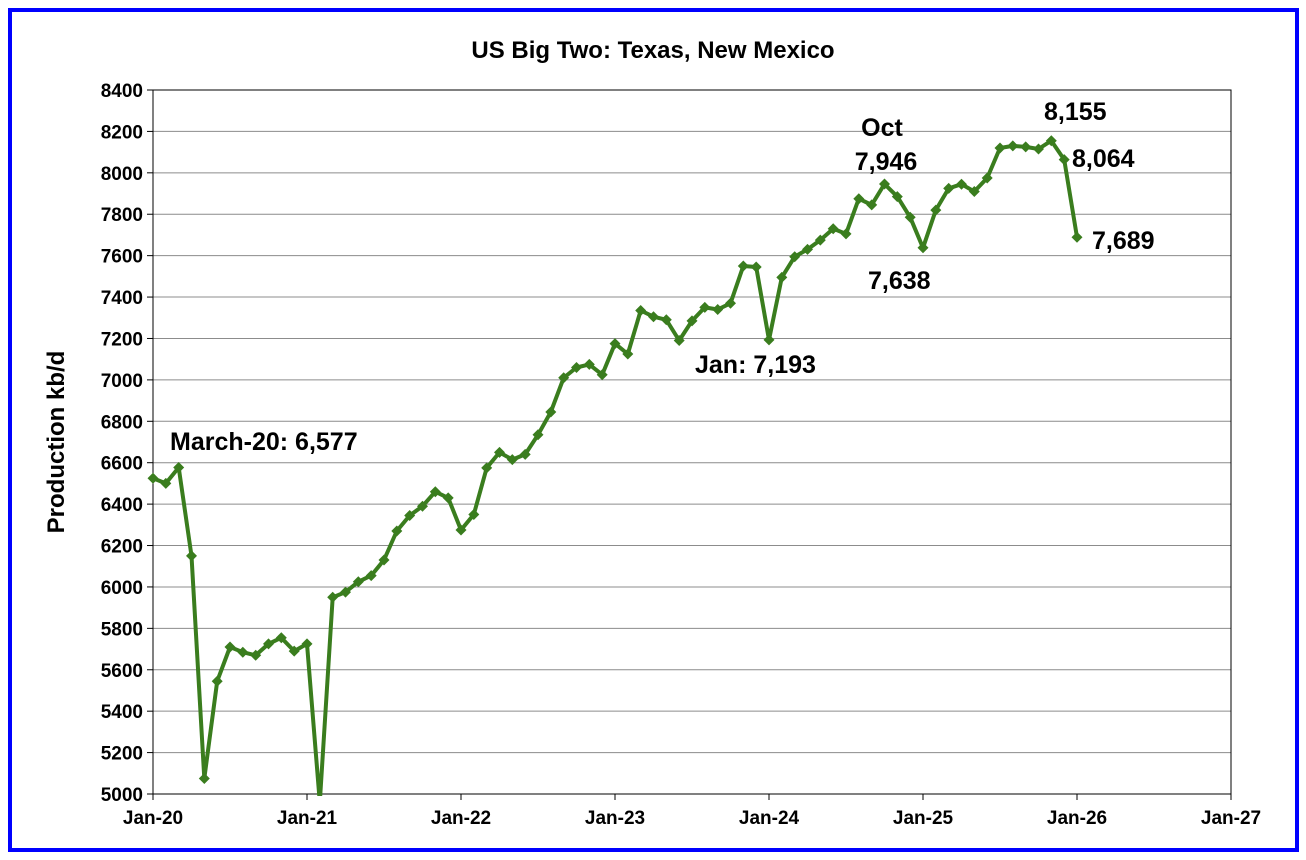  What do you see at coordinates (122, 671) in the screenshot?
I see `y-tick-label: 5600` at bounding box center [122, 671].